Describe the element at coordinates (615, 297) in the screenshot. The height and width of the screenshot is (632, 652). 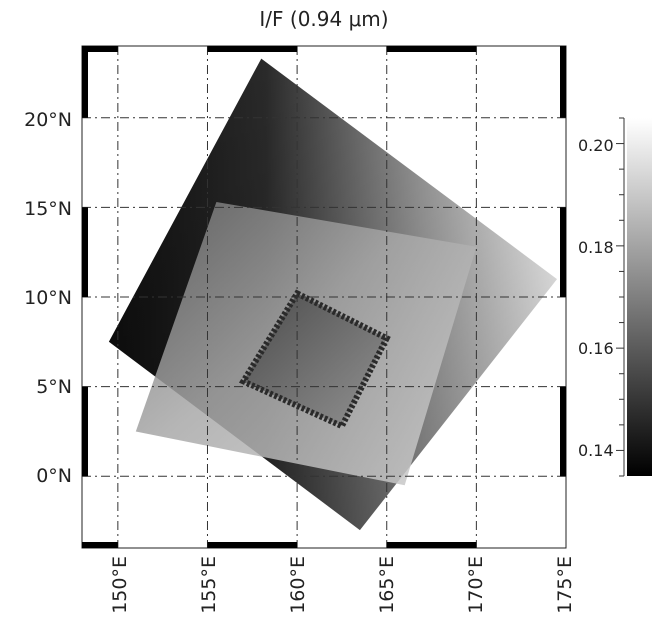
I see `colorbar: 0.20 0.18 0.16 0.14` at that location.